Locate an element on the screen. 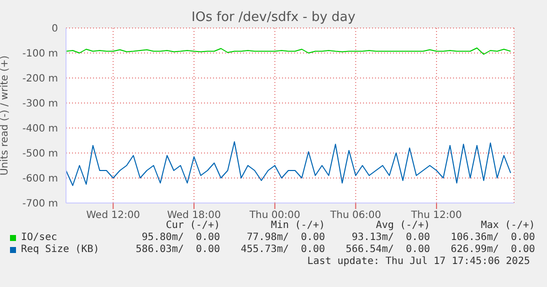  text: 586.03m/ 0.00 is located at coordinates (177, 250).